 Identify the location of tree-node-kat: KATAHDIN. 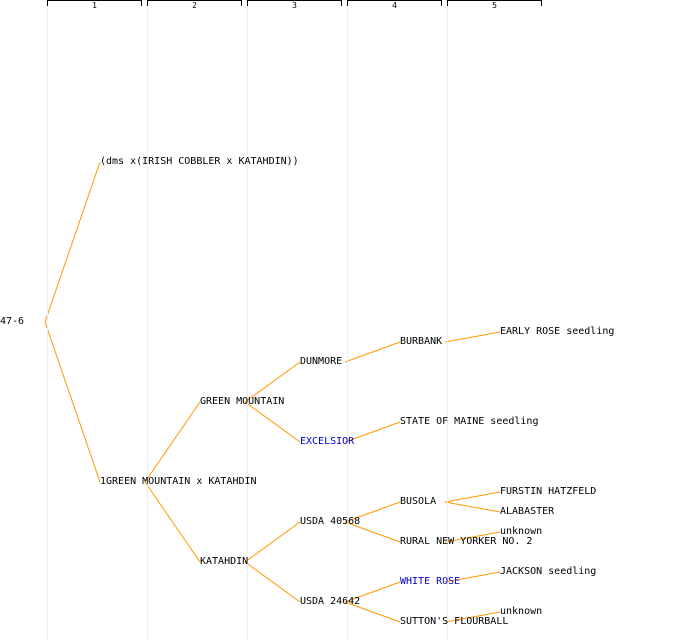
(224, 561).